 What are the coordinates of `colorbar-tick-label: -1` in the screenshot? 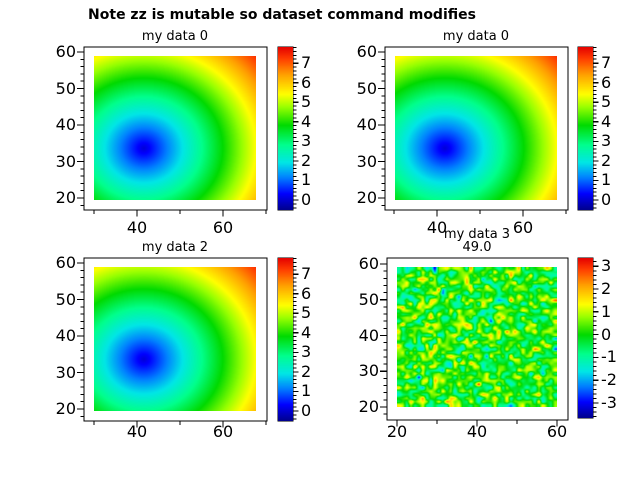 It's located at (609, 357).